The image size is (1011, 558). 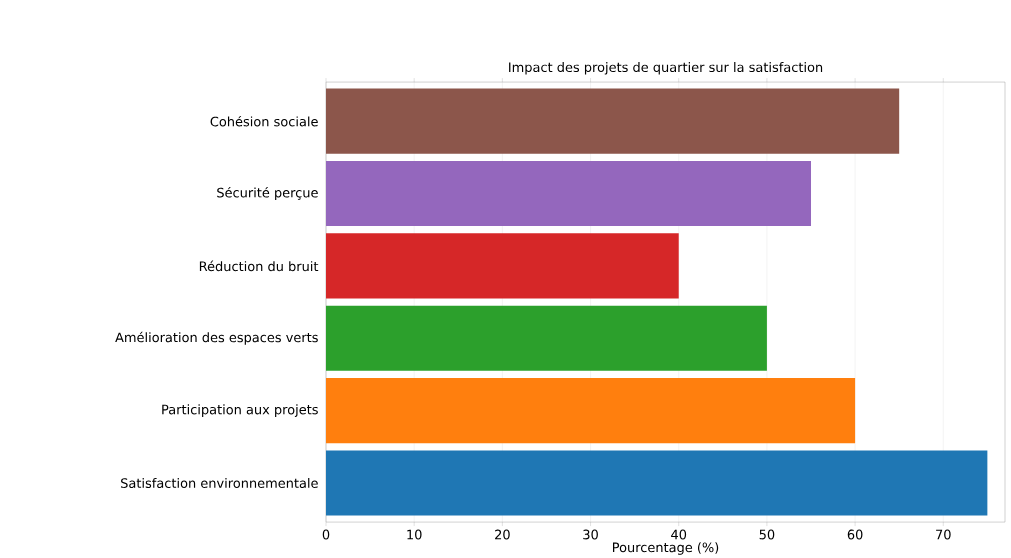 What do you see at coordinates (219, 483) in the screenshot?
I see `y-tick-label: Satisfaction environnementale` at bounding box center [219, 483].